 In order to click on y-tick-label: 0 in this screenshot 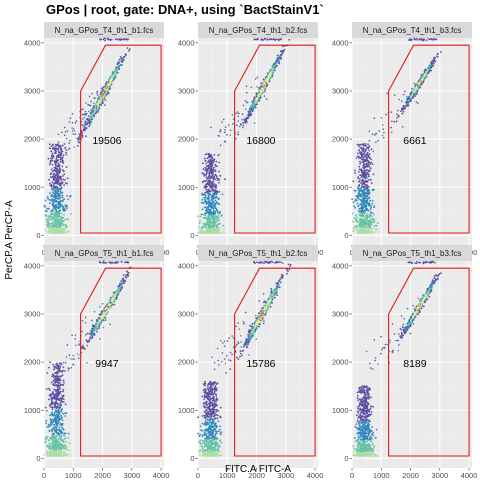, I will do `click(346, 235)`.